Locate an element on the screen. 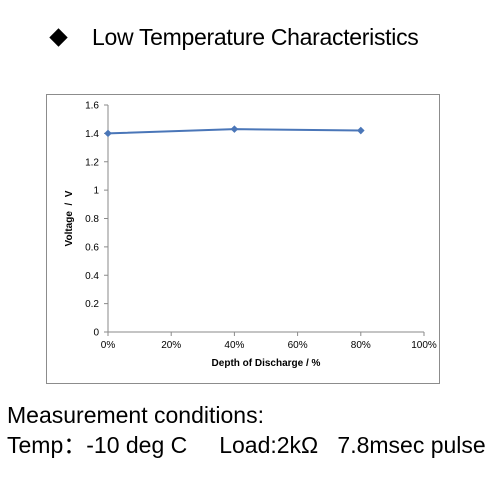 Image resolution: width=500 pixels, height=500 pixels. x-tick-label: 80% is located at coordinates (361, 345).